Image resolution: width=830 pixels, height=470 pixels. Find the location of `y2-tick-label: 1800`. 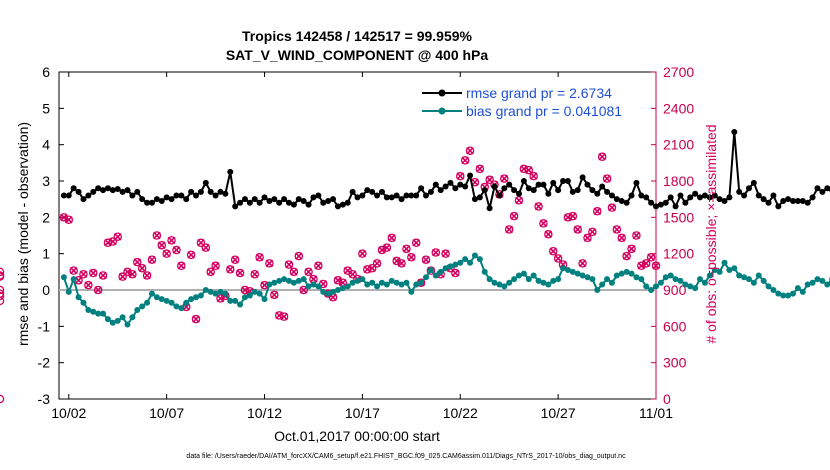

y2-tick-label: 1800 is located at coordinates (678, 181).